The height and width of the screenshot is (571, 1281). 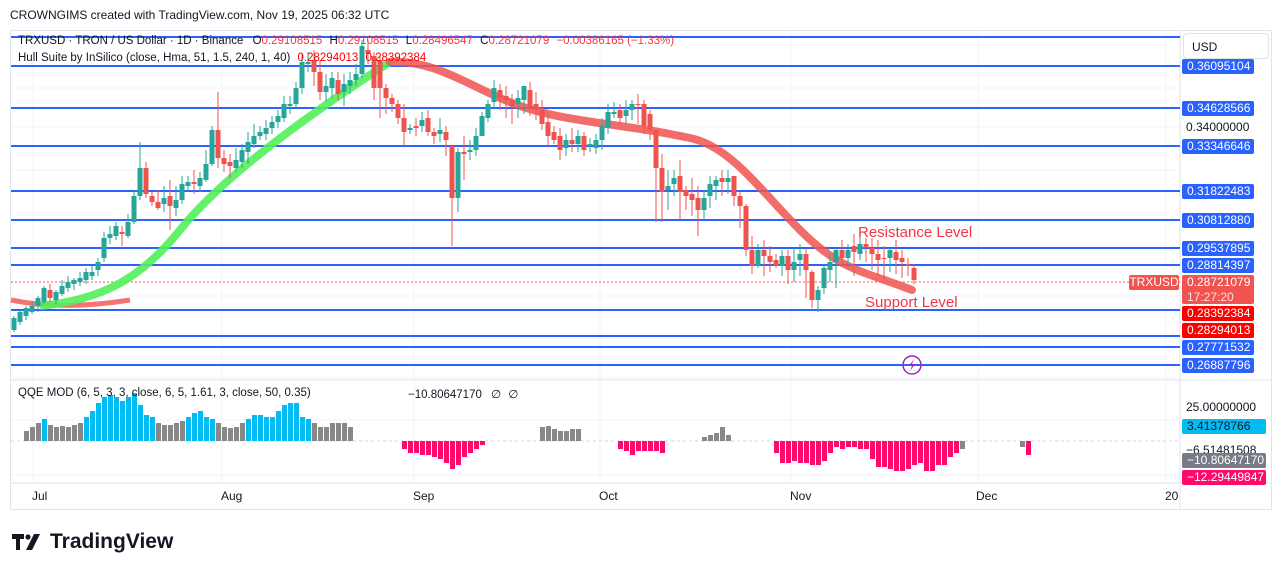 I want to click on lightning-icon, so click(x=912, y=365).